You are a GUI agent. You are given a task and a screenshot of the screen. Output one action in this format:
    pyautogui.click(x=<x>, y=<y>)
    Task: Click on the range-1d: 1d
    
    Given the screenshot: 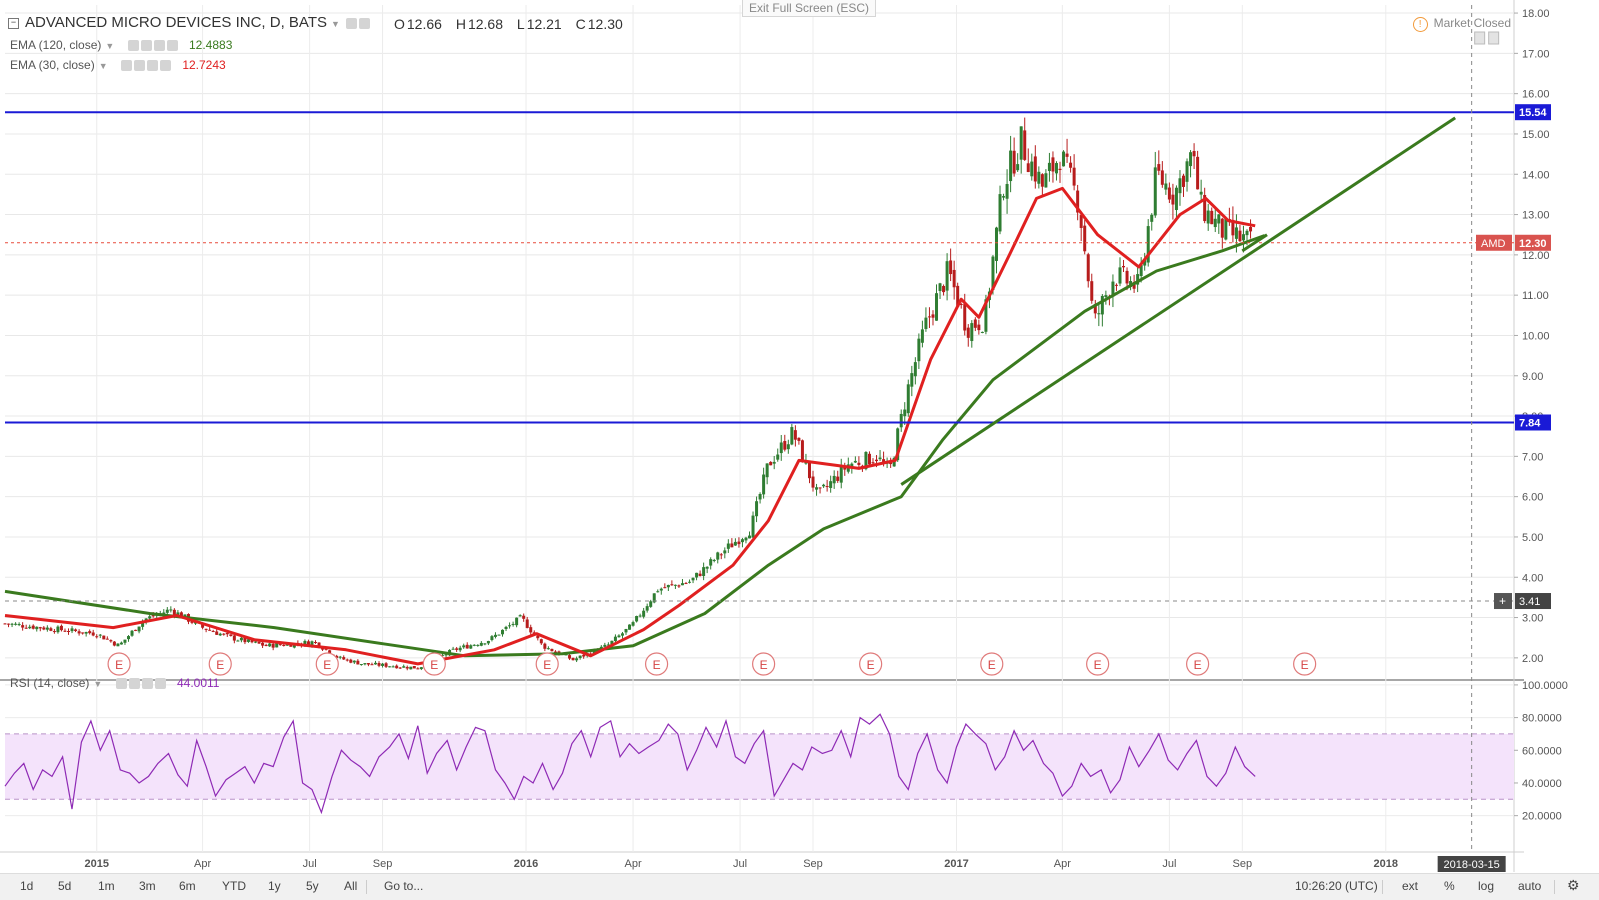 What is the action you would take?
    pyautogui.click(x=27, y=886)
    